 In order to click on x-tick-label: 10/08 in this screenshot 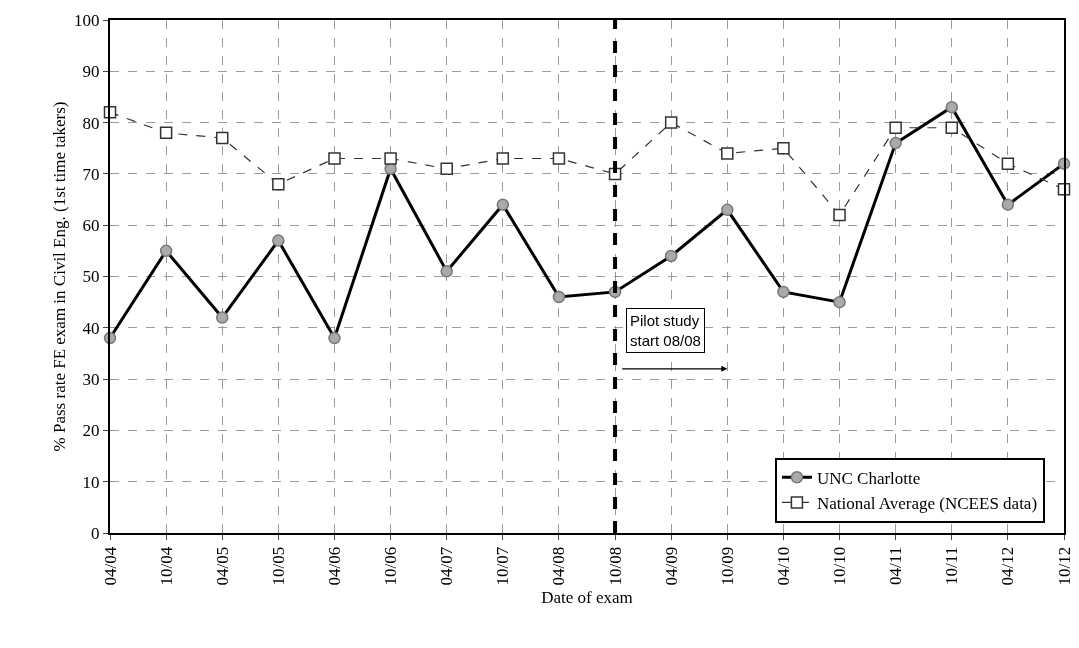, I will do `click(615, 566)`.